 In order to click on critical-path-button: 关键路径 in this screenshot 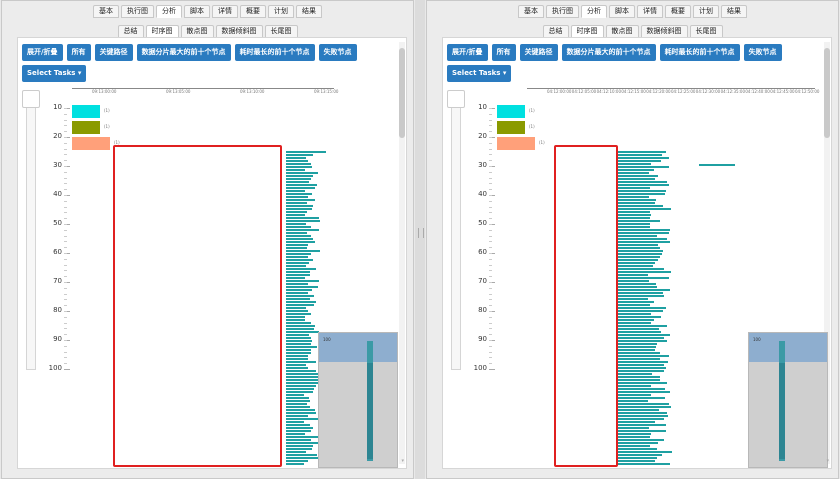, I will do `click(538, 52)`.